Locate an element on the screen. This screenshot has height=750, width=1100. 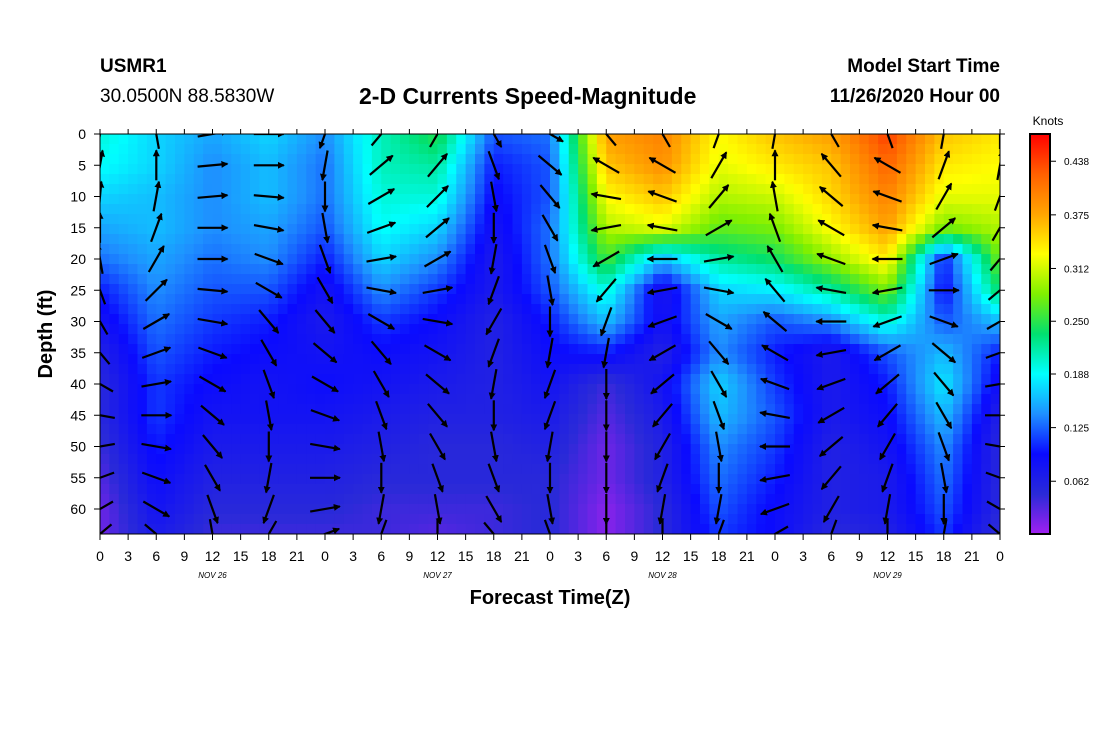
x-tick-label: 3 is located at coordinates (803, 556).